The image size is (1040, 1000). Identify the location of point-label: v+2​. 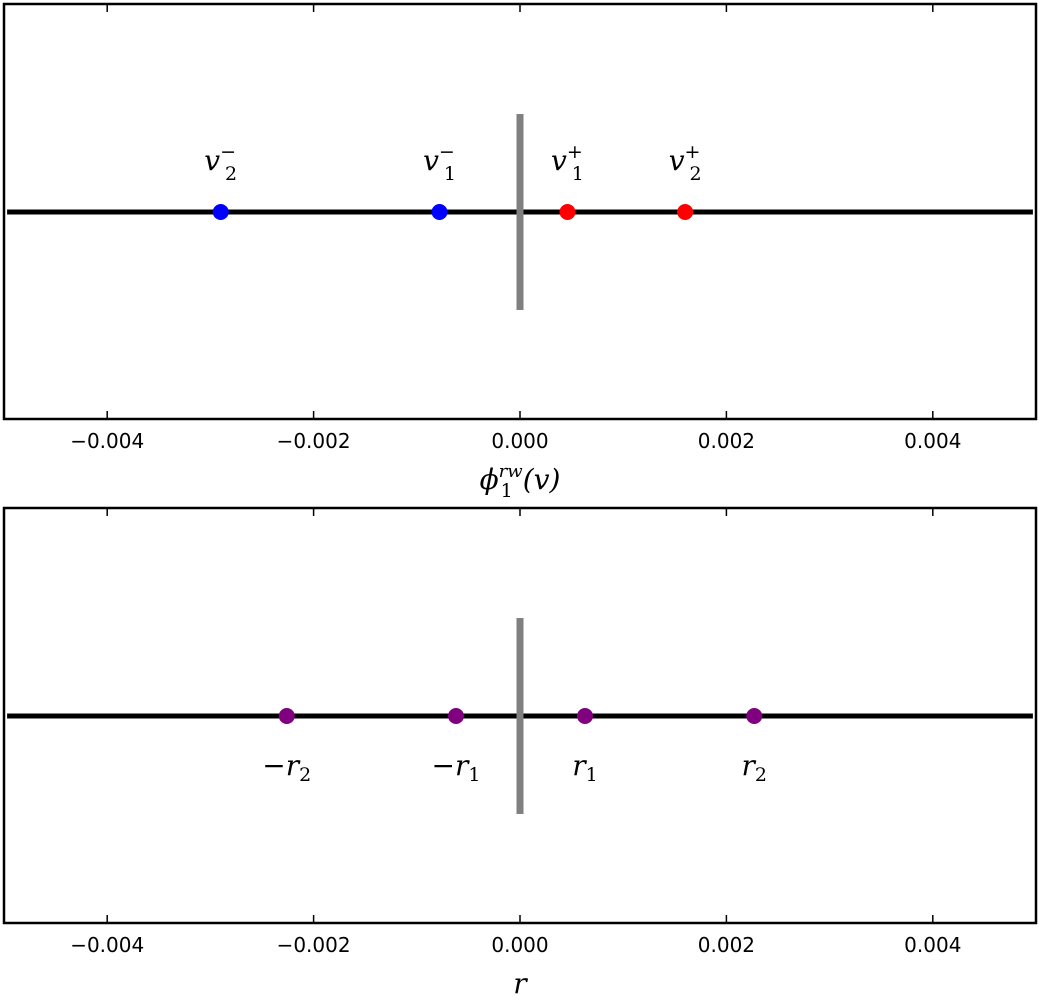
(685, 163).